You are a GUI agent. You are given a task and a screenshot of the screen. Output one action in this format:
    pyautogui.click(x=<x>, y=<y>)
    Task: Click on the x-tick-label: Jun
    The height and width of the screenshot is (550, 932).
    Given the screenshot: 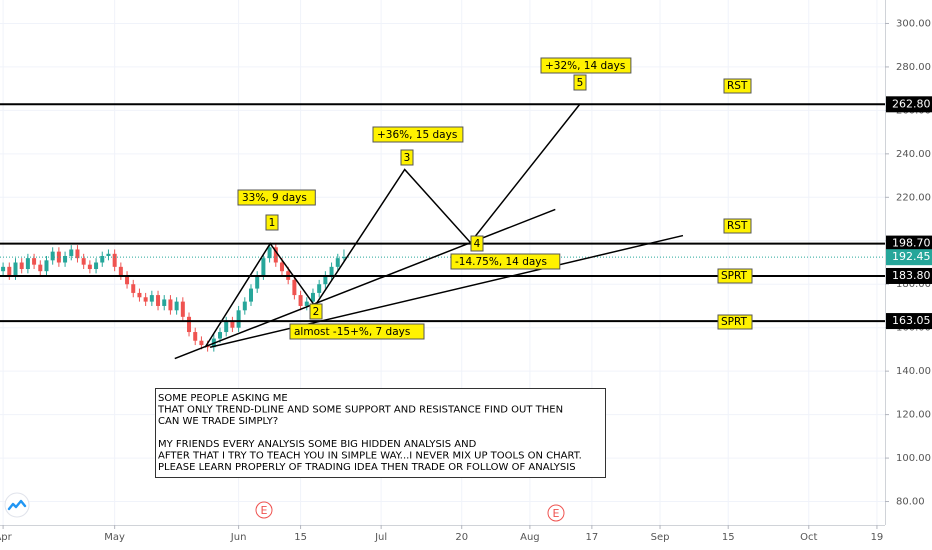 What is the action you would take?
    pyautogui.click(x=238, y=537)
    